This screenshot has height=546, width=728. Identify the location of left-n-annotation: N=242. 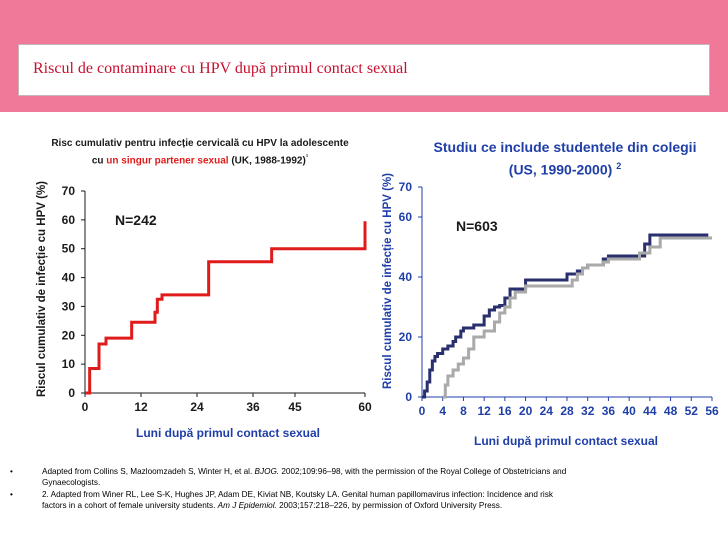
(136, 220).